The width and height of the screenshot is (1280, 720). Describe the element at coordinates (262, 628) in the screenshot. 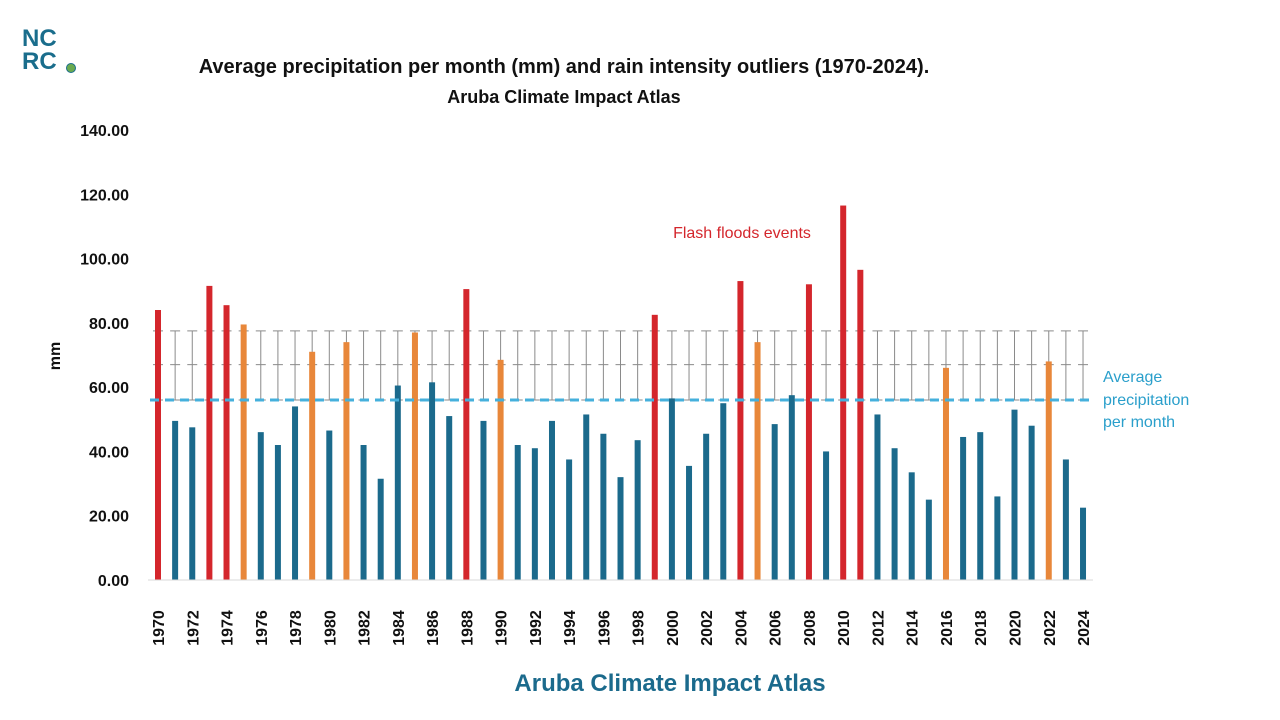

I see `x-tick-label: 1976` at that location.